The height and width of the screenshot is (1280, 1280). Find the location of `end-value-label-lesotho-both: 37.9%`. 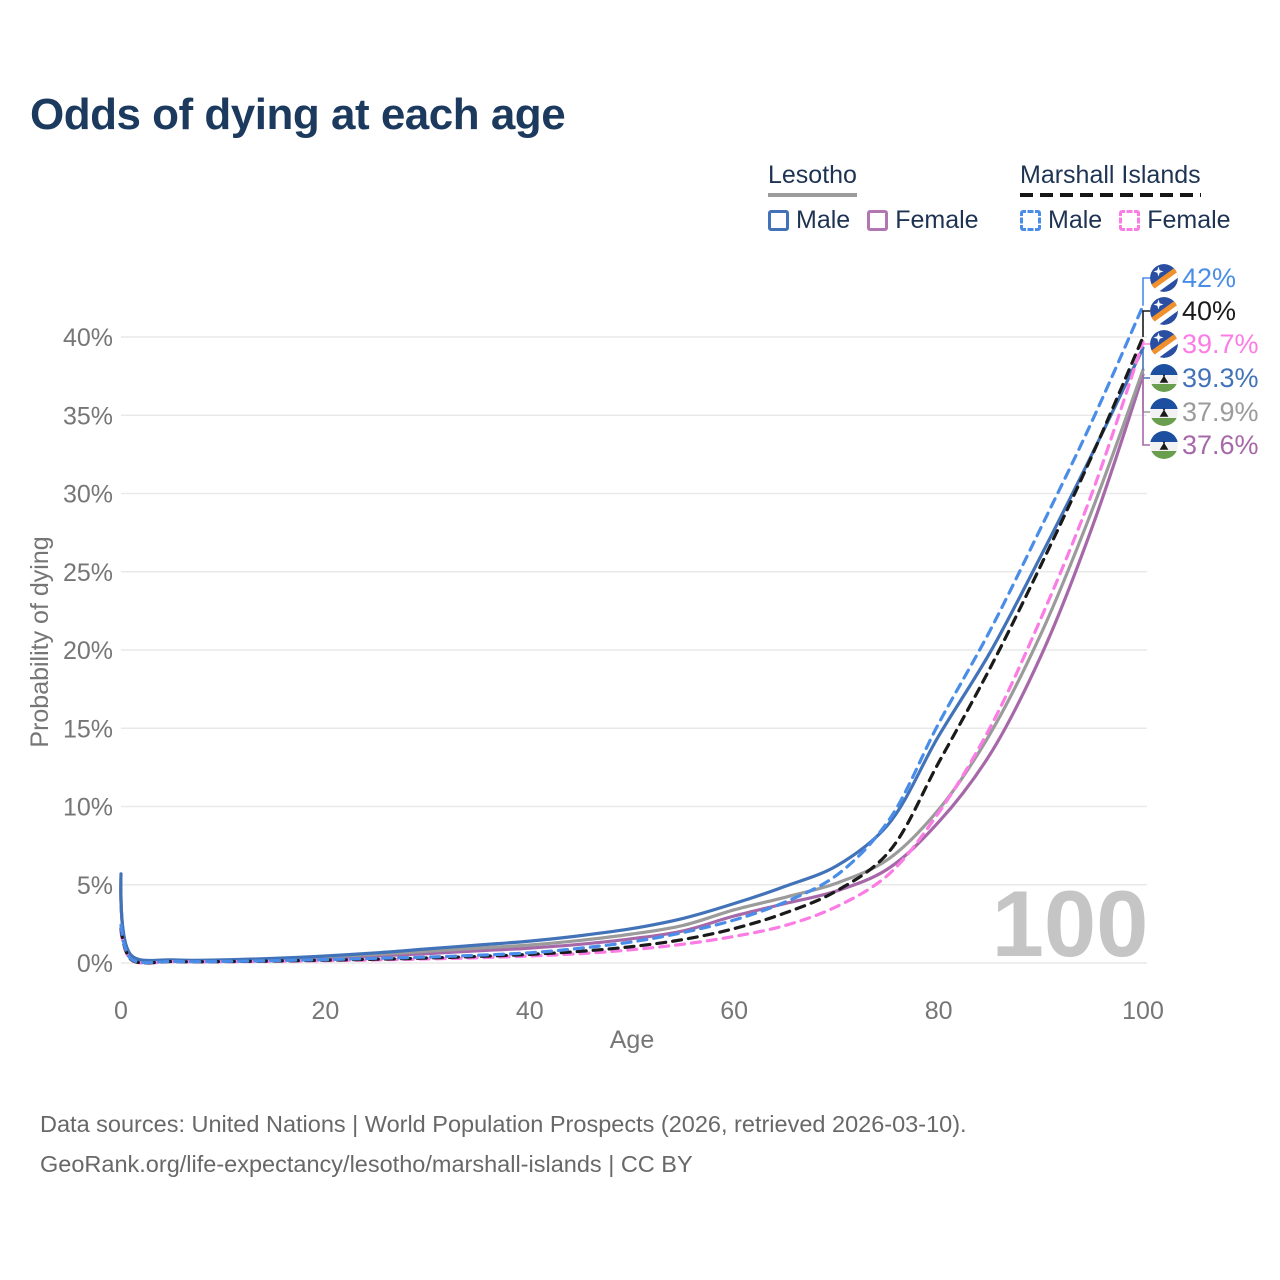

end-value-label-lesotho-both: 37.9% is located at coordinates (1220, 412).